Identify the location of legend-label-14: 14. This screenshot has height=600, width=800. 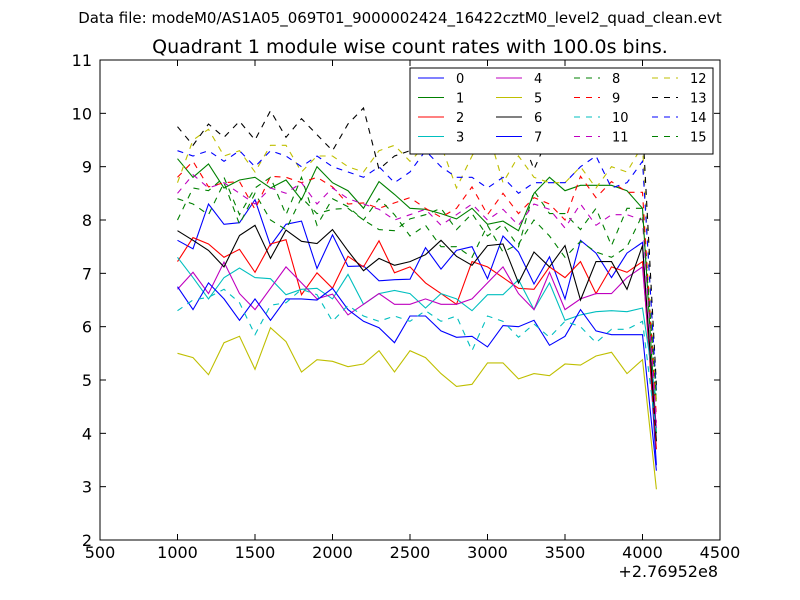
(698, 118).